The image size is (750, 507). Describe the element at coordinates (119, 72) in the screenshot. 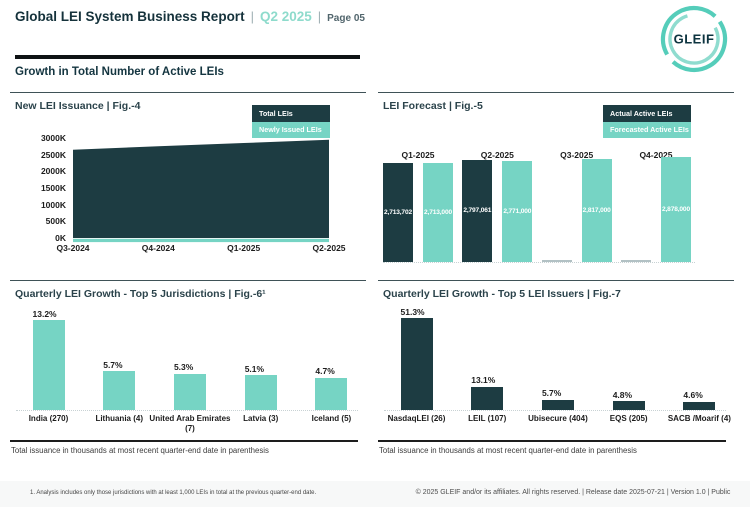

I see `section-title: Growth in Total Number of Active LEIs` at that location.